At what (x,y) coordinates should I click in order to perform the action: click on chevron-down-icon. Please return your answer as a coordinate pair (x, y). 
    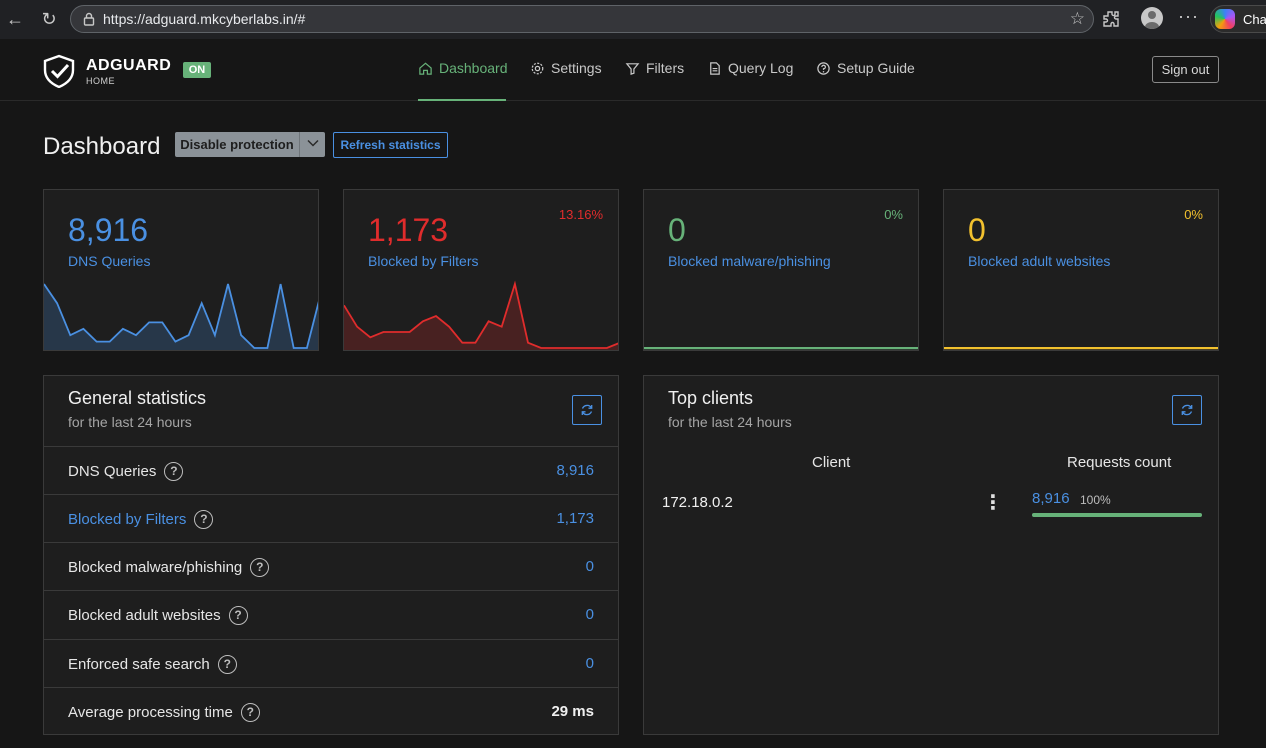
    Looking at the image, I should click on (312, 143).